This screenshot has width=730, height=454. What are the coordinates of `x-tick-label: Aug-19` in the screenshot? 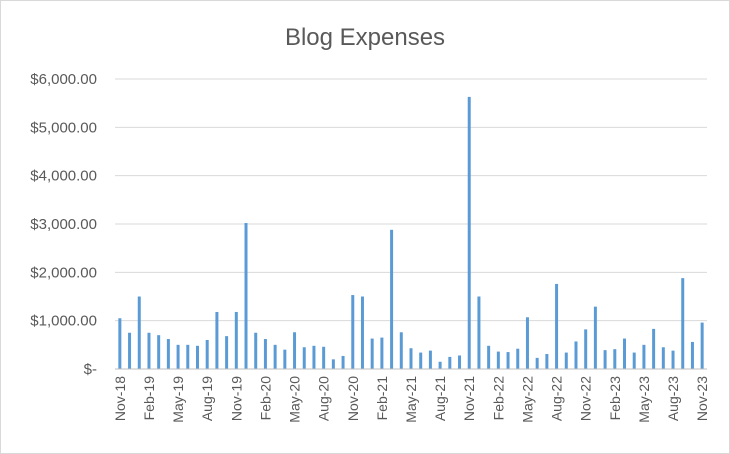 It's located at (207, 398).